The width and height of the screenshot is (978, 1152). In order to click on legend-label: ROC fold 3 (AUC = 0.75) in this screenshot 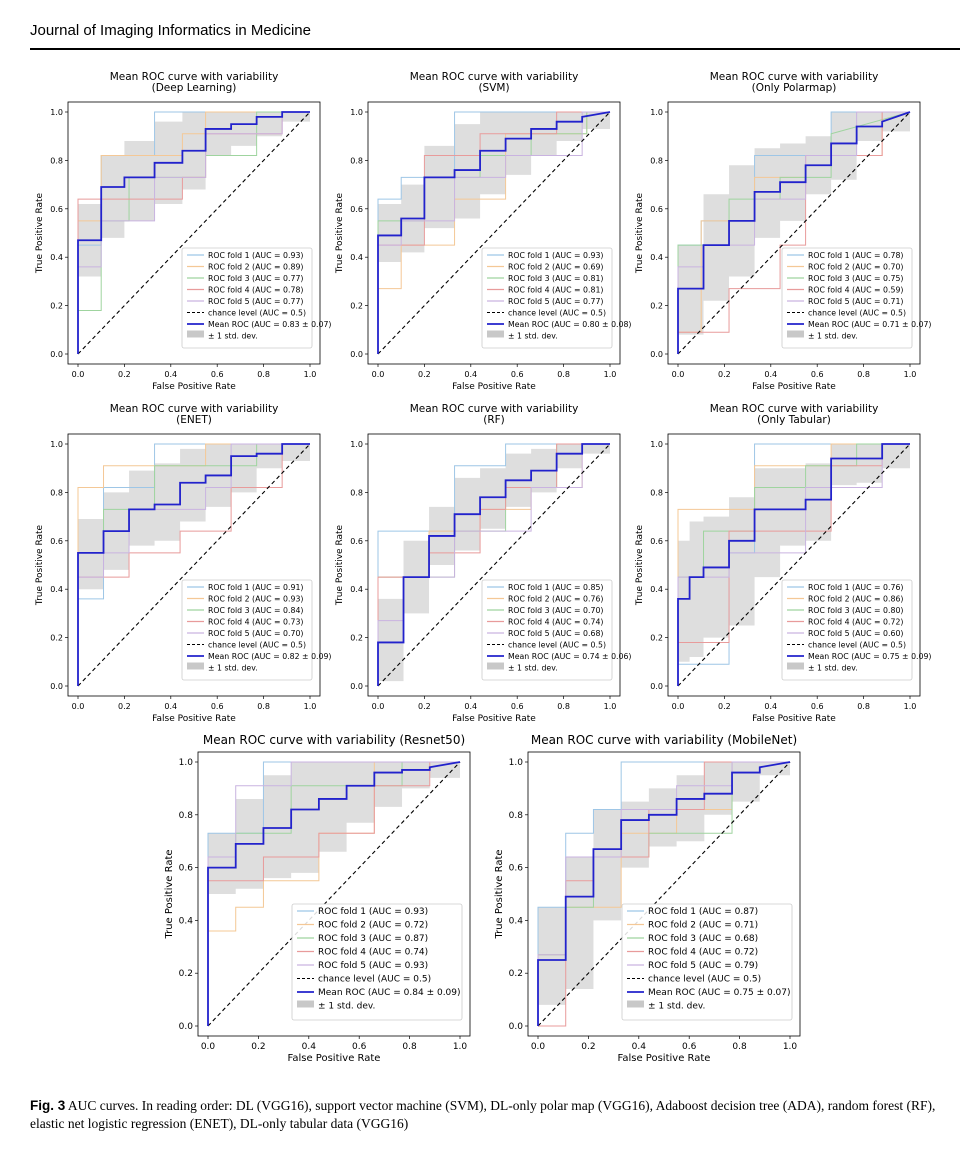, I will do `click(855, 278)`.